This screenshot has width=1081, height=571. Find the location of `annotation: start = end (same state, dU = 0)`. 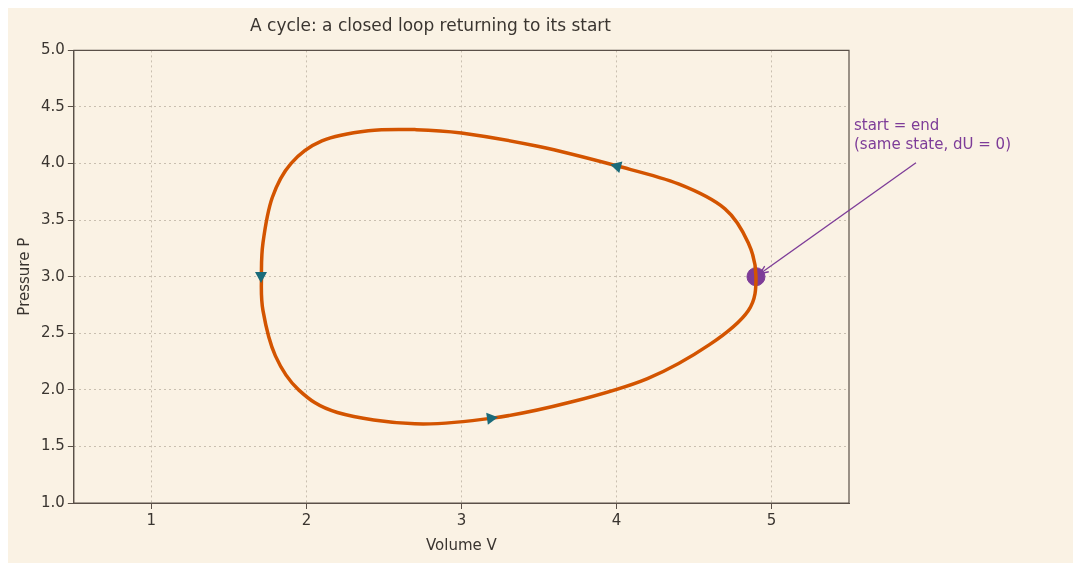

annotation: start = end (same state, dU = 0) is located at coordinates (932, 135).